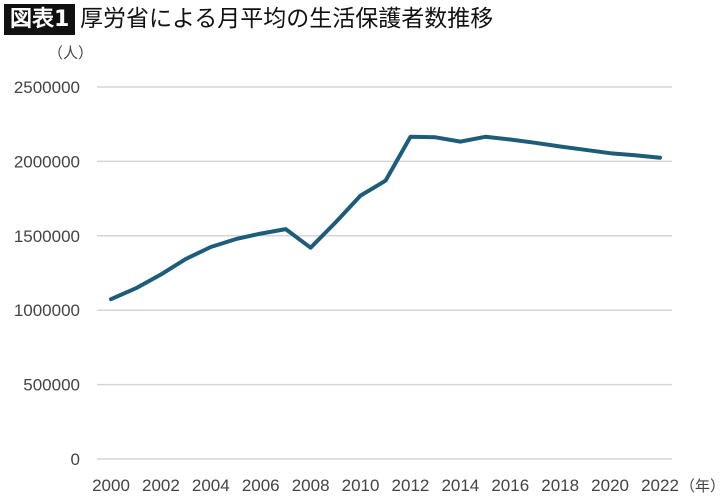  What do you see at coordinates (287, 19) in the screenshot?
I see `chart-title: 厚労省による月平均の生活保護者数推移` at bounding box center [287, 19].